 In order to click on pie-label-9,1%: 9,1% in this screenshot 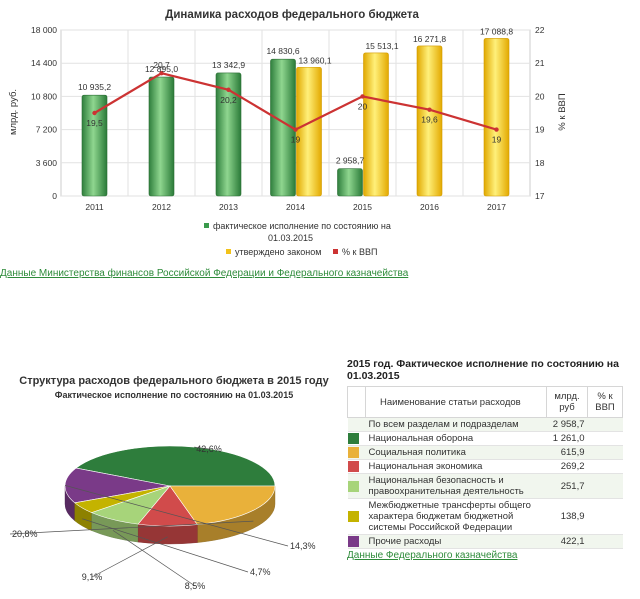, I will do `click(92, 577)`.